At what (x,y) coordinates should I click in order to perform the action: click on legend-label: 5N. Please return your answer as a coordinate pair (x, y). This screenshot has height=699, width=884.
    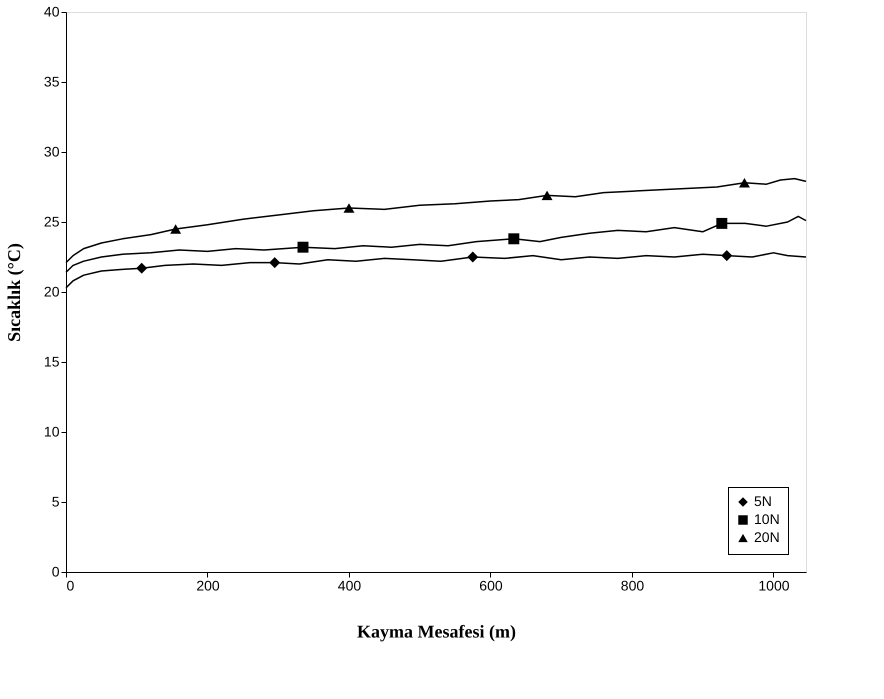
    Looking at the image, I should click on (763, 501).